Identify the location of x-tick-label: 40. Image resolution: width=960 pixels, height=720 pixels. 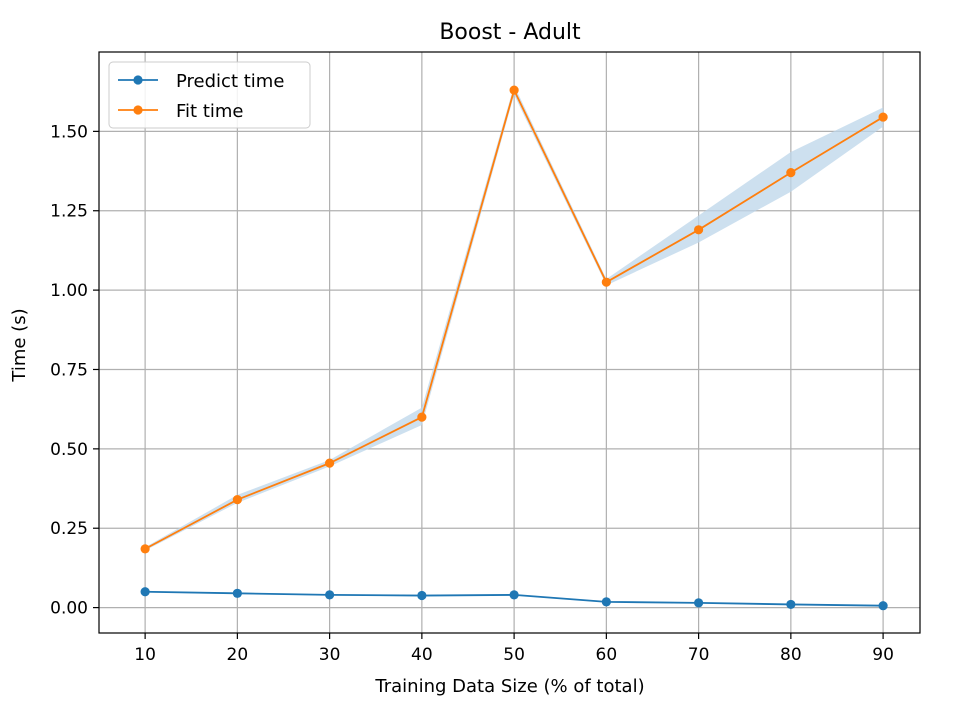
(422, 655).